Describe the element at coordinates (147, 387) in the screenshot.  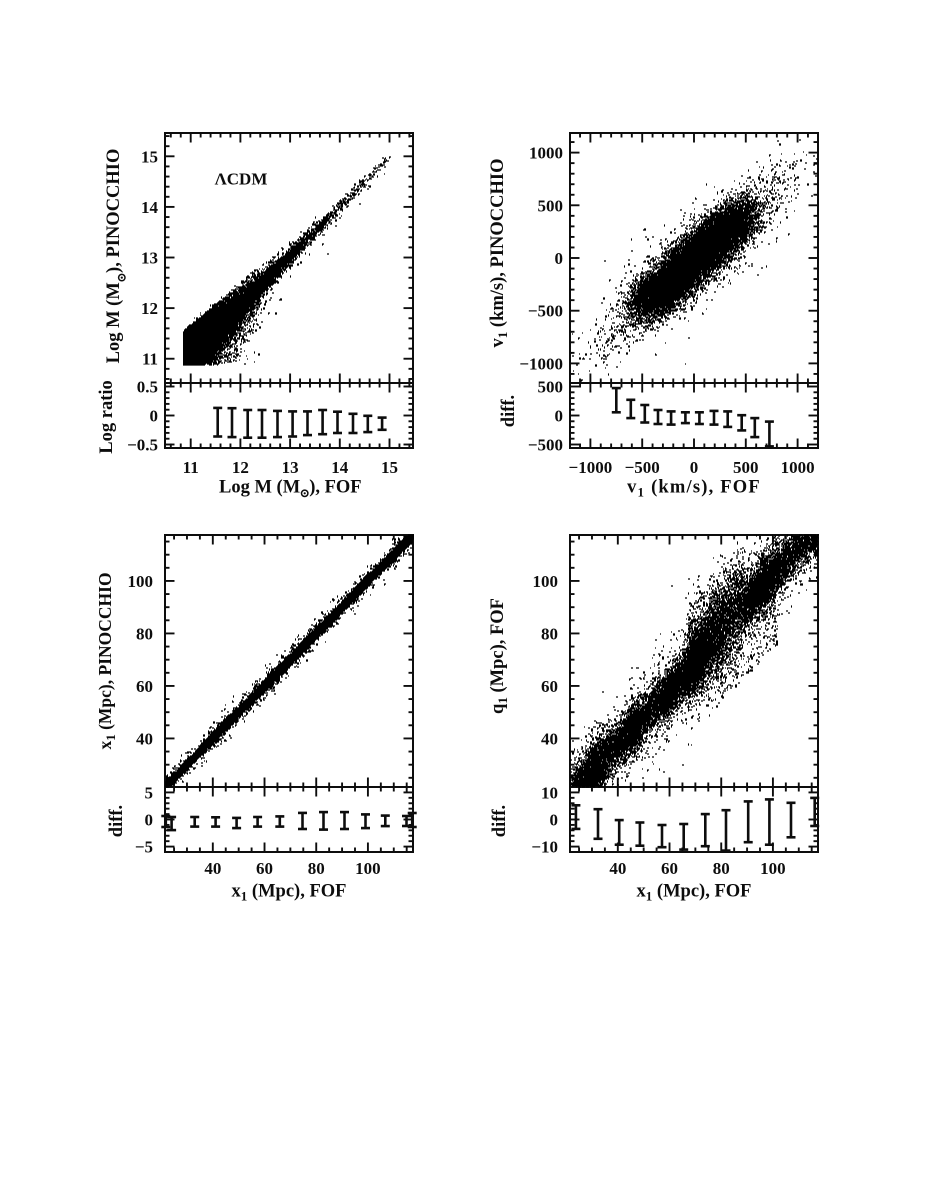
I see `svg-text: 0.5` at that location.